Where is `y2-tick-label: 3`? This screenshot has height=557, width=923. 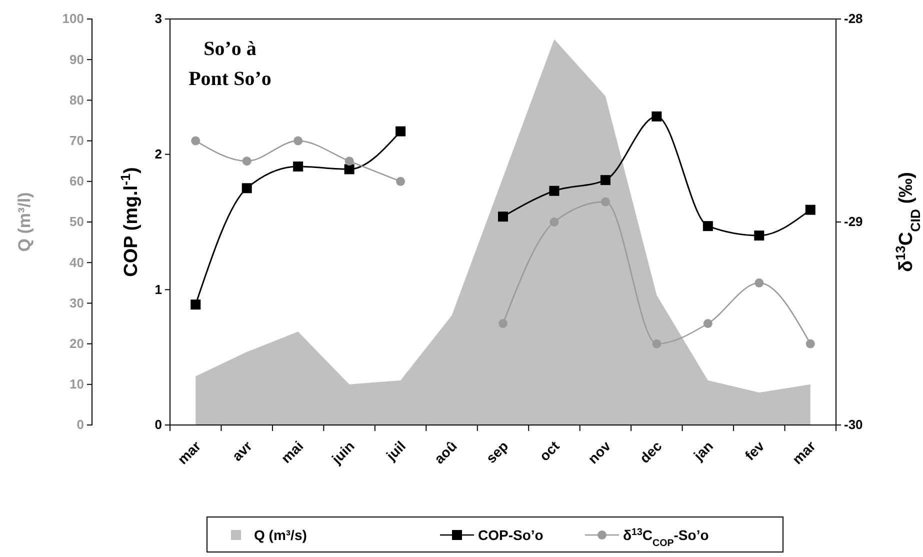 y2-tick-label: 3 is located at coordinates (158, 18).